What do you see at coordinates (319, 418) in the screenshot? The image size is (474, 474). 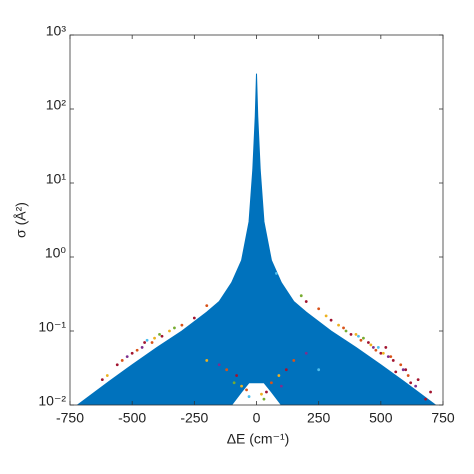 I see `x-tick-label: 250` at bounding box center [319, 418].